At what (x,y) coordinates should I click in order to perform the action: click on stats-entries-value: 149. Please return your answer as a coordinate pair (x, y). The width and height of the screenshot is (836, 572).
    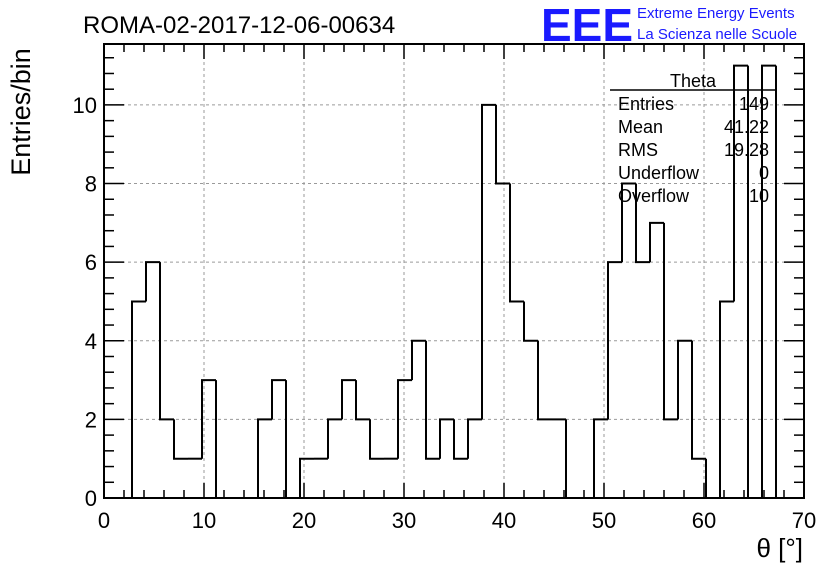
    Looking at the image, I should click on (754, 104).